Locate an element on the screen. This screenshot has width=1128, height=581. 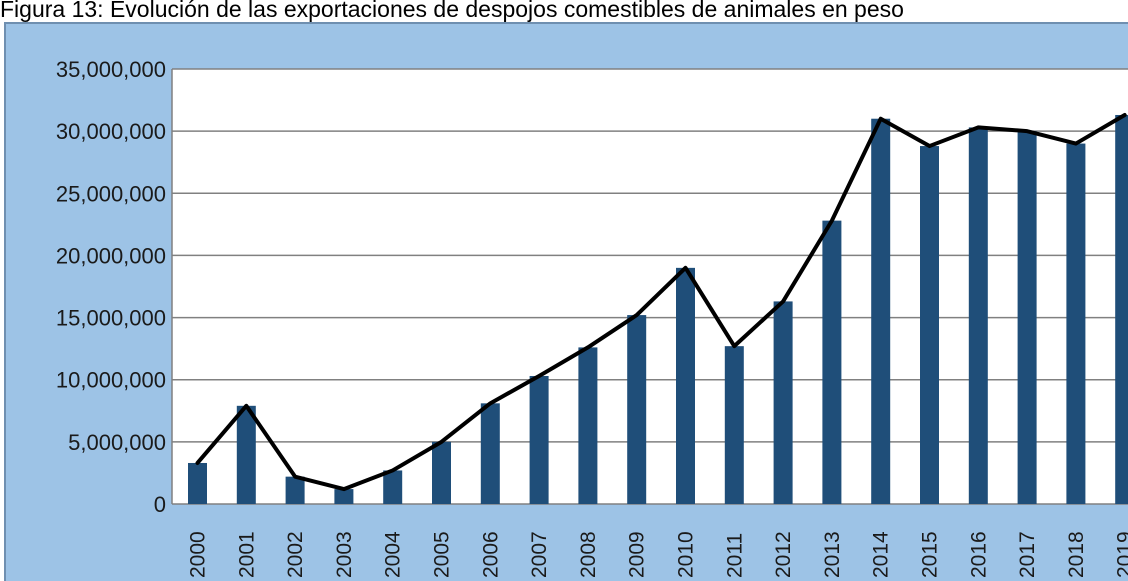
x-tick-label: 2006 is located at coordinates (490, 554).